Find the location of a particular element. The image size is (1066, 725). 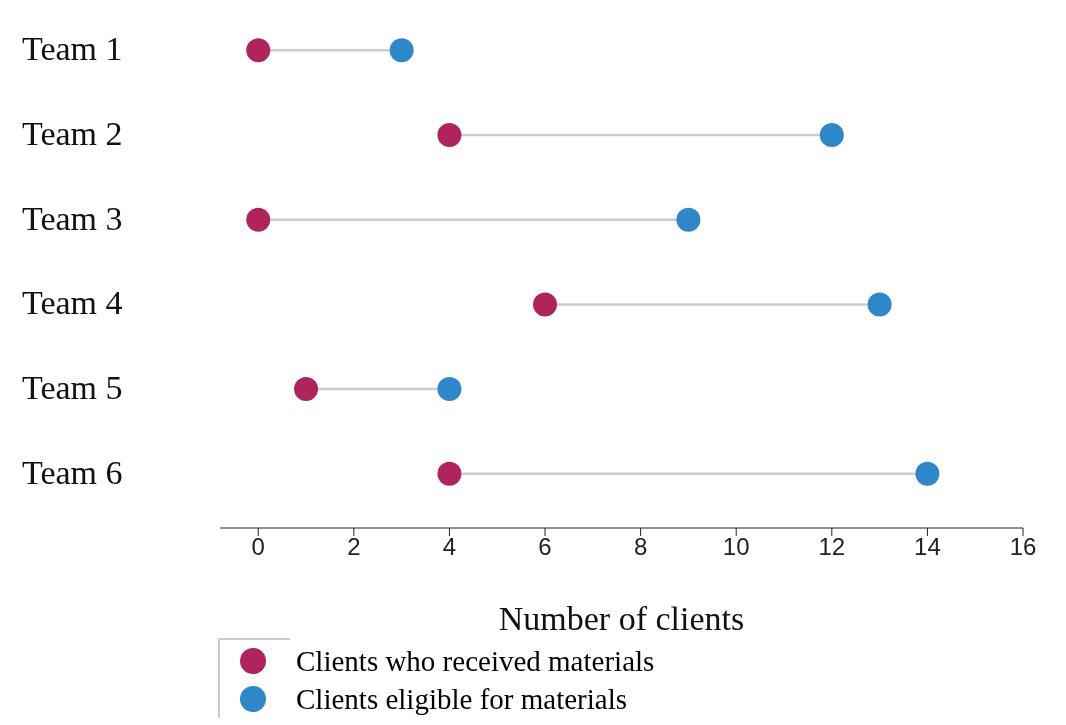

x-tick-label: 16 is located at coordinates (1023, 547).